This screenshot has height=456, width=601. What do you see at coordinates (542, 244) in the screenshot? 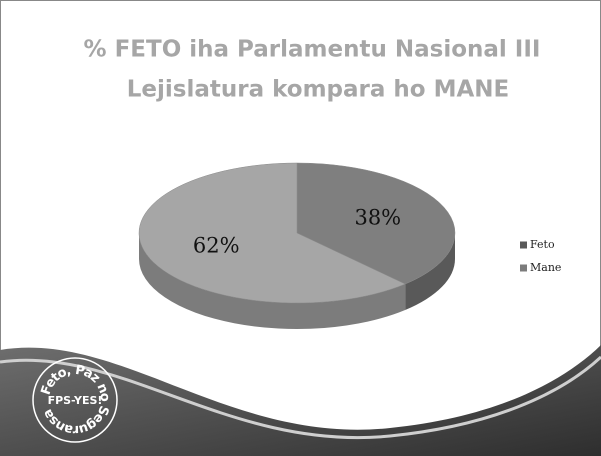
I see `legend-label: Feto` at bounding box center [542, 244].